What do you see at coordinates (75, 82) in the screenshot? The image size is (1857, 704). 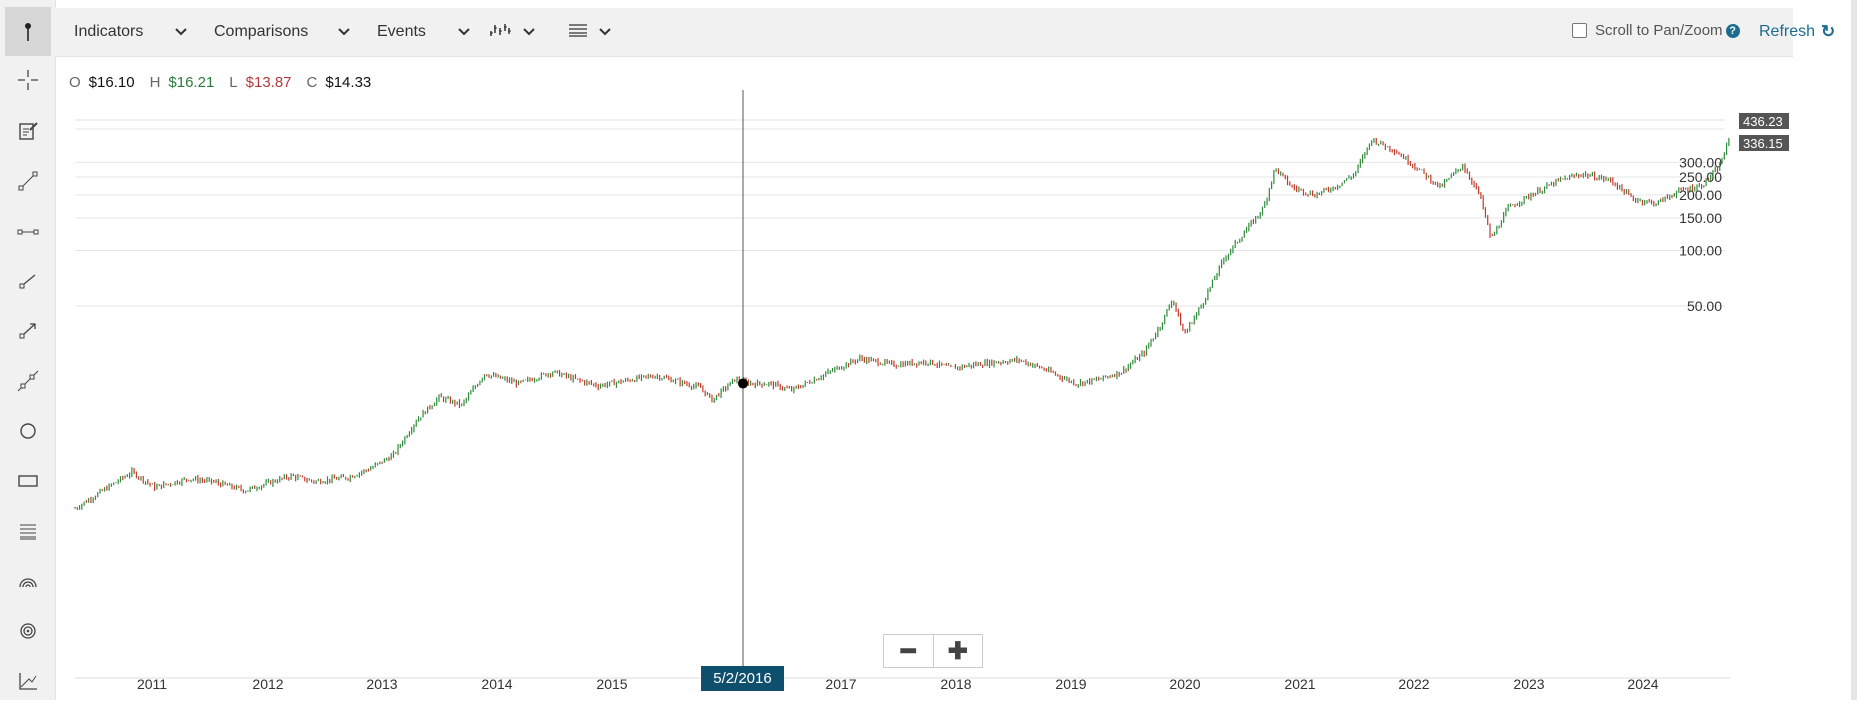 I see `open-label: O` at bounding box center [75, 82].